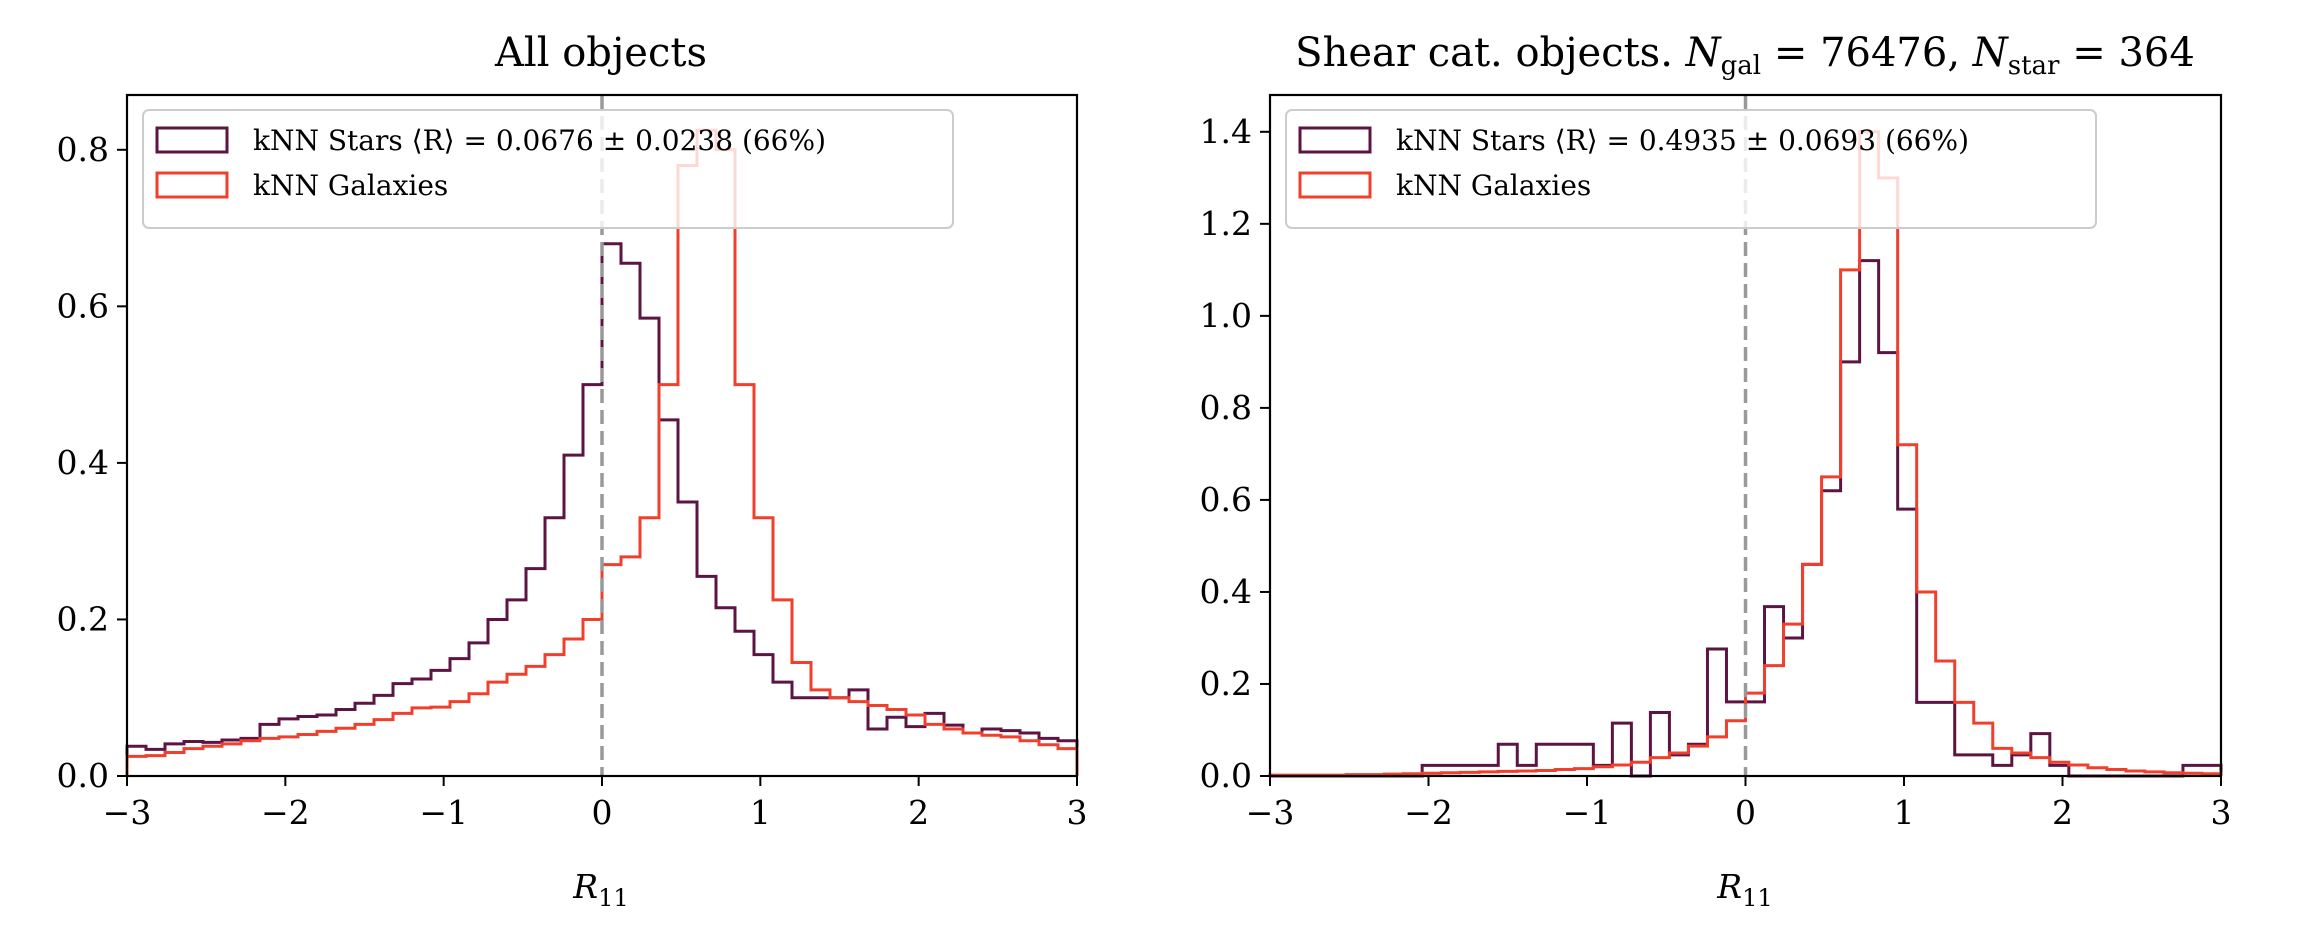 The width and height of the screenshot is (2319, 931). I want to click on y-tick-label: 1.2, so click(1226, 223).